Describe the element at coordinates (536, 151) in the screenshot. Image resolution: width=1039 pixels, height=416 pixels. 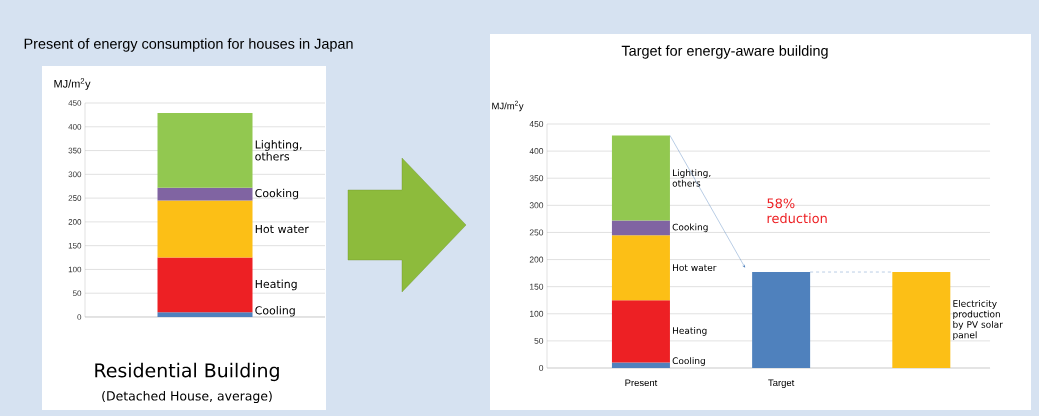
I see `y-tick-label: 400` at that location.